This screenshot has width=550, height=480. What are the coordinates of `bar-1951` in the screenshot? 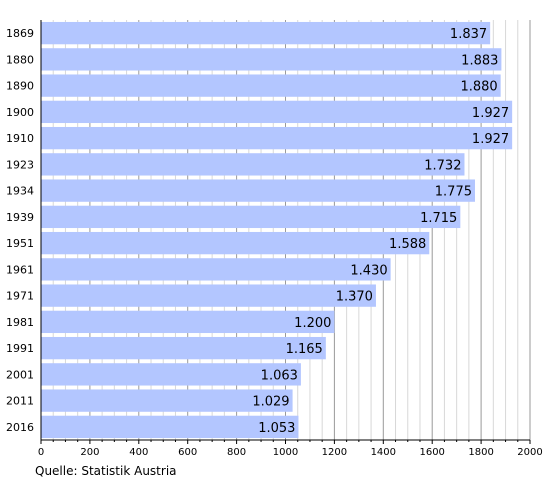 It's located at (235, 243).